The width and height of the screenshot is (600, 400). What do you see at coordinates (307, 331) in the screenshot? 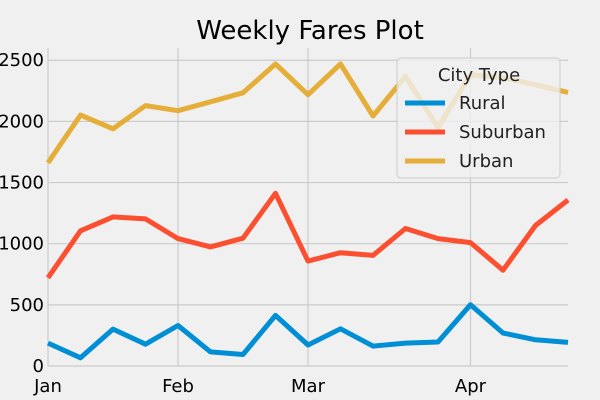
I see `series-line-rural` at bounding box center [307, 331].